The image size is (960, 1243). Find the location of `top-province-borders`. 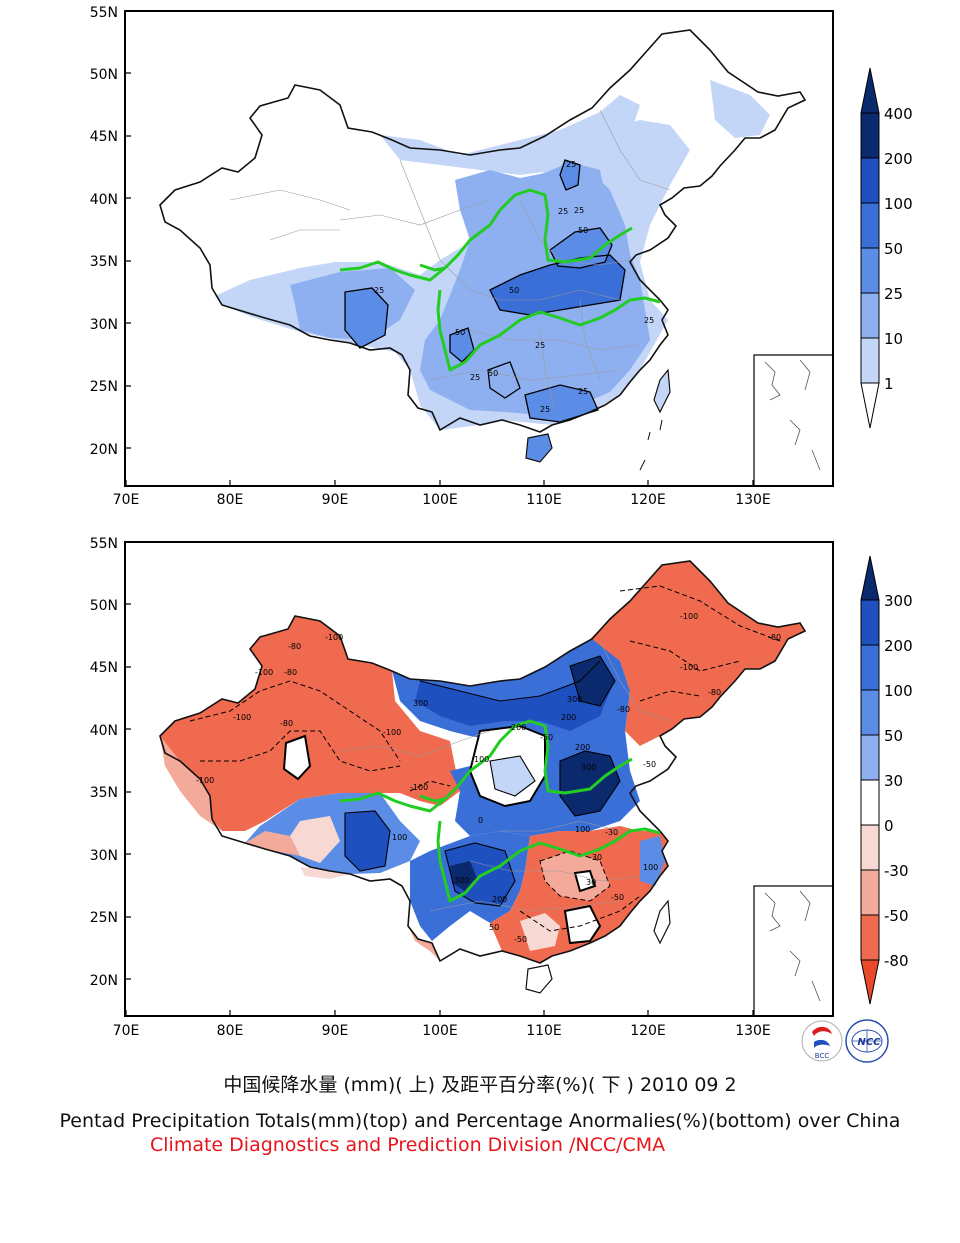

top-province-borders is located at coordinates (450, 260).